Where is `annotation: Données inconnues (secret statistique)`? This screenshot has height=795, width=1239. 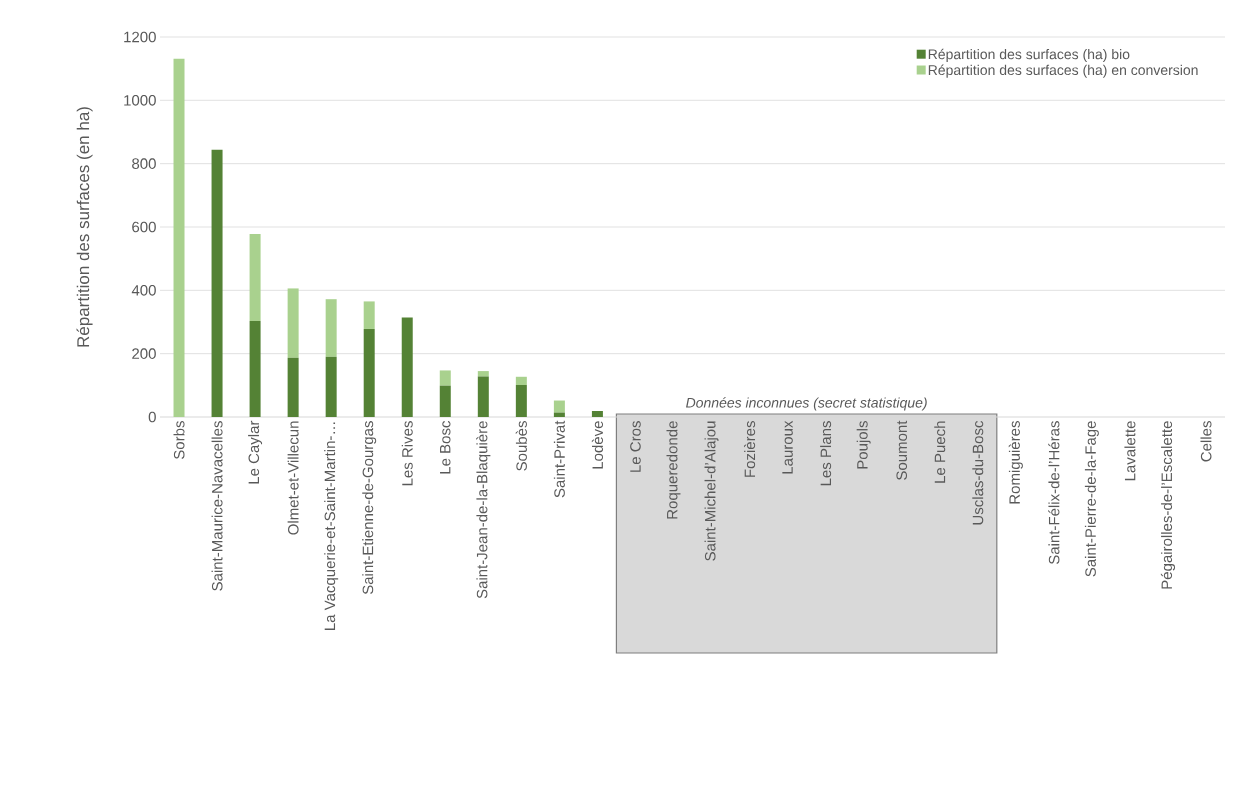
annotation: Données inconnues (secret statistique) is located at coordinates (806, 404).